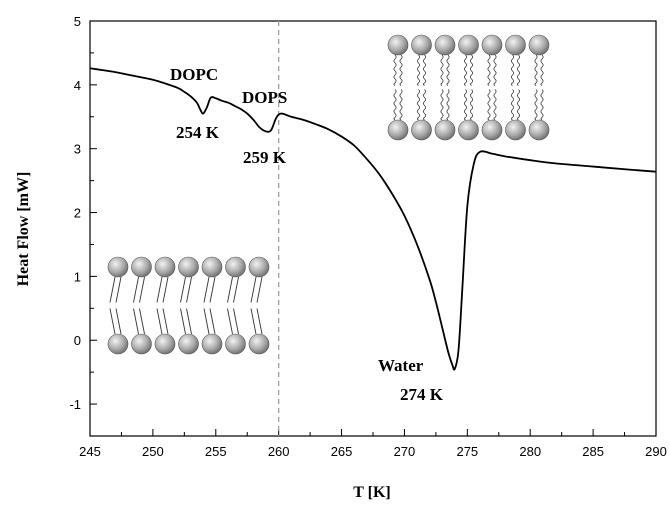 This screenshot has width=670, height=506. What do you see at coordinates (75, 404) in the screenshot?
I see `y-tick-label: -1` at bounding box center [75, 404].